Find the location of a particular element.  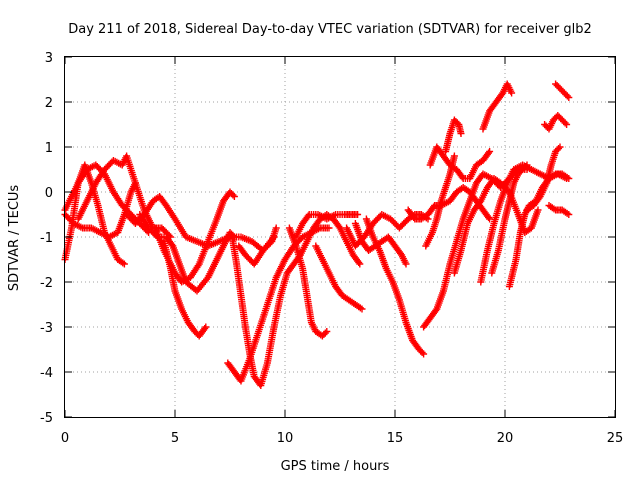

y-tick-label: 0 is located at coordinates (49, 193).